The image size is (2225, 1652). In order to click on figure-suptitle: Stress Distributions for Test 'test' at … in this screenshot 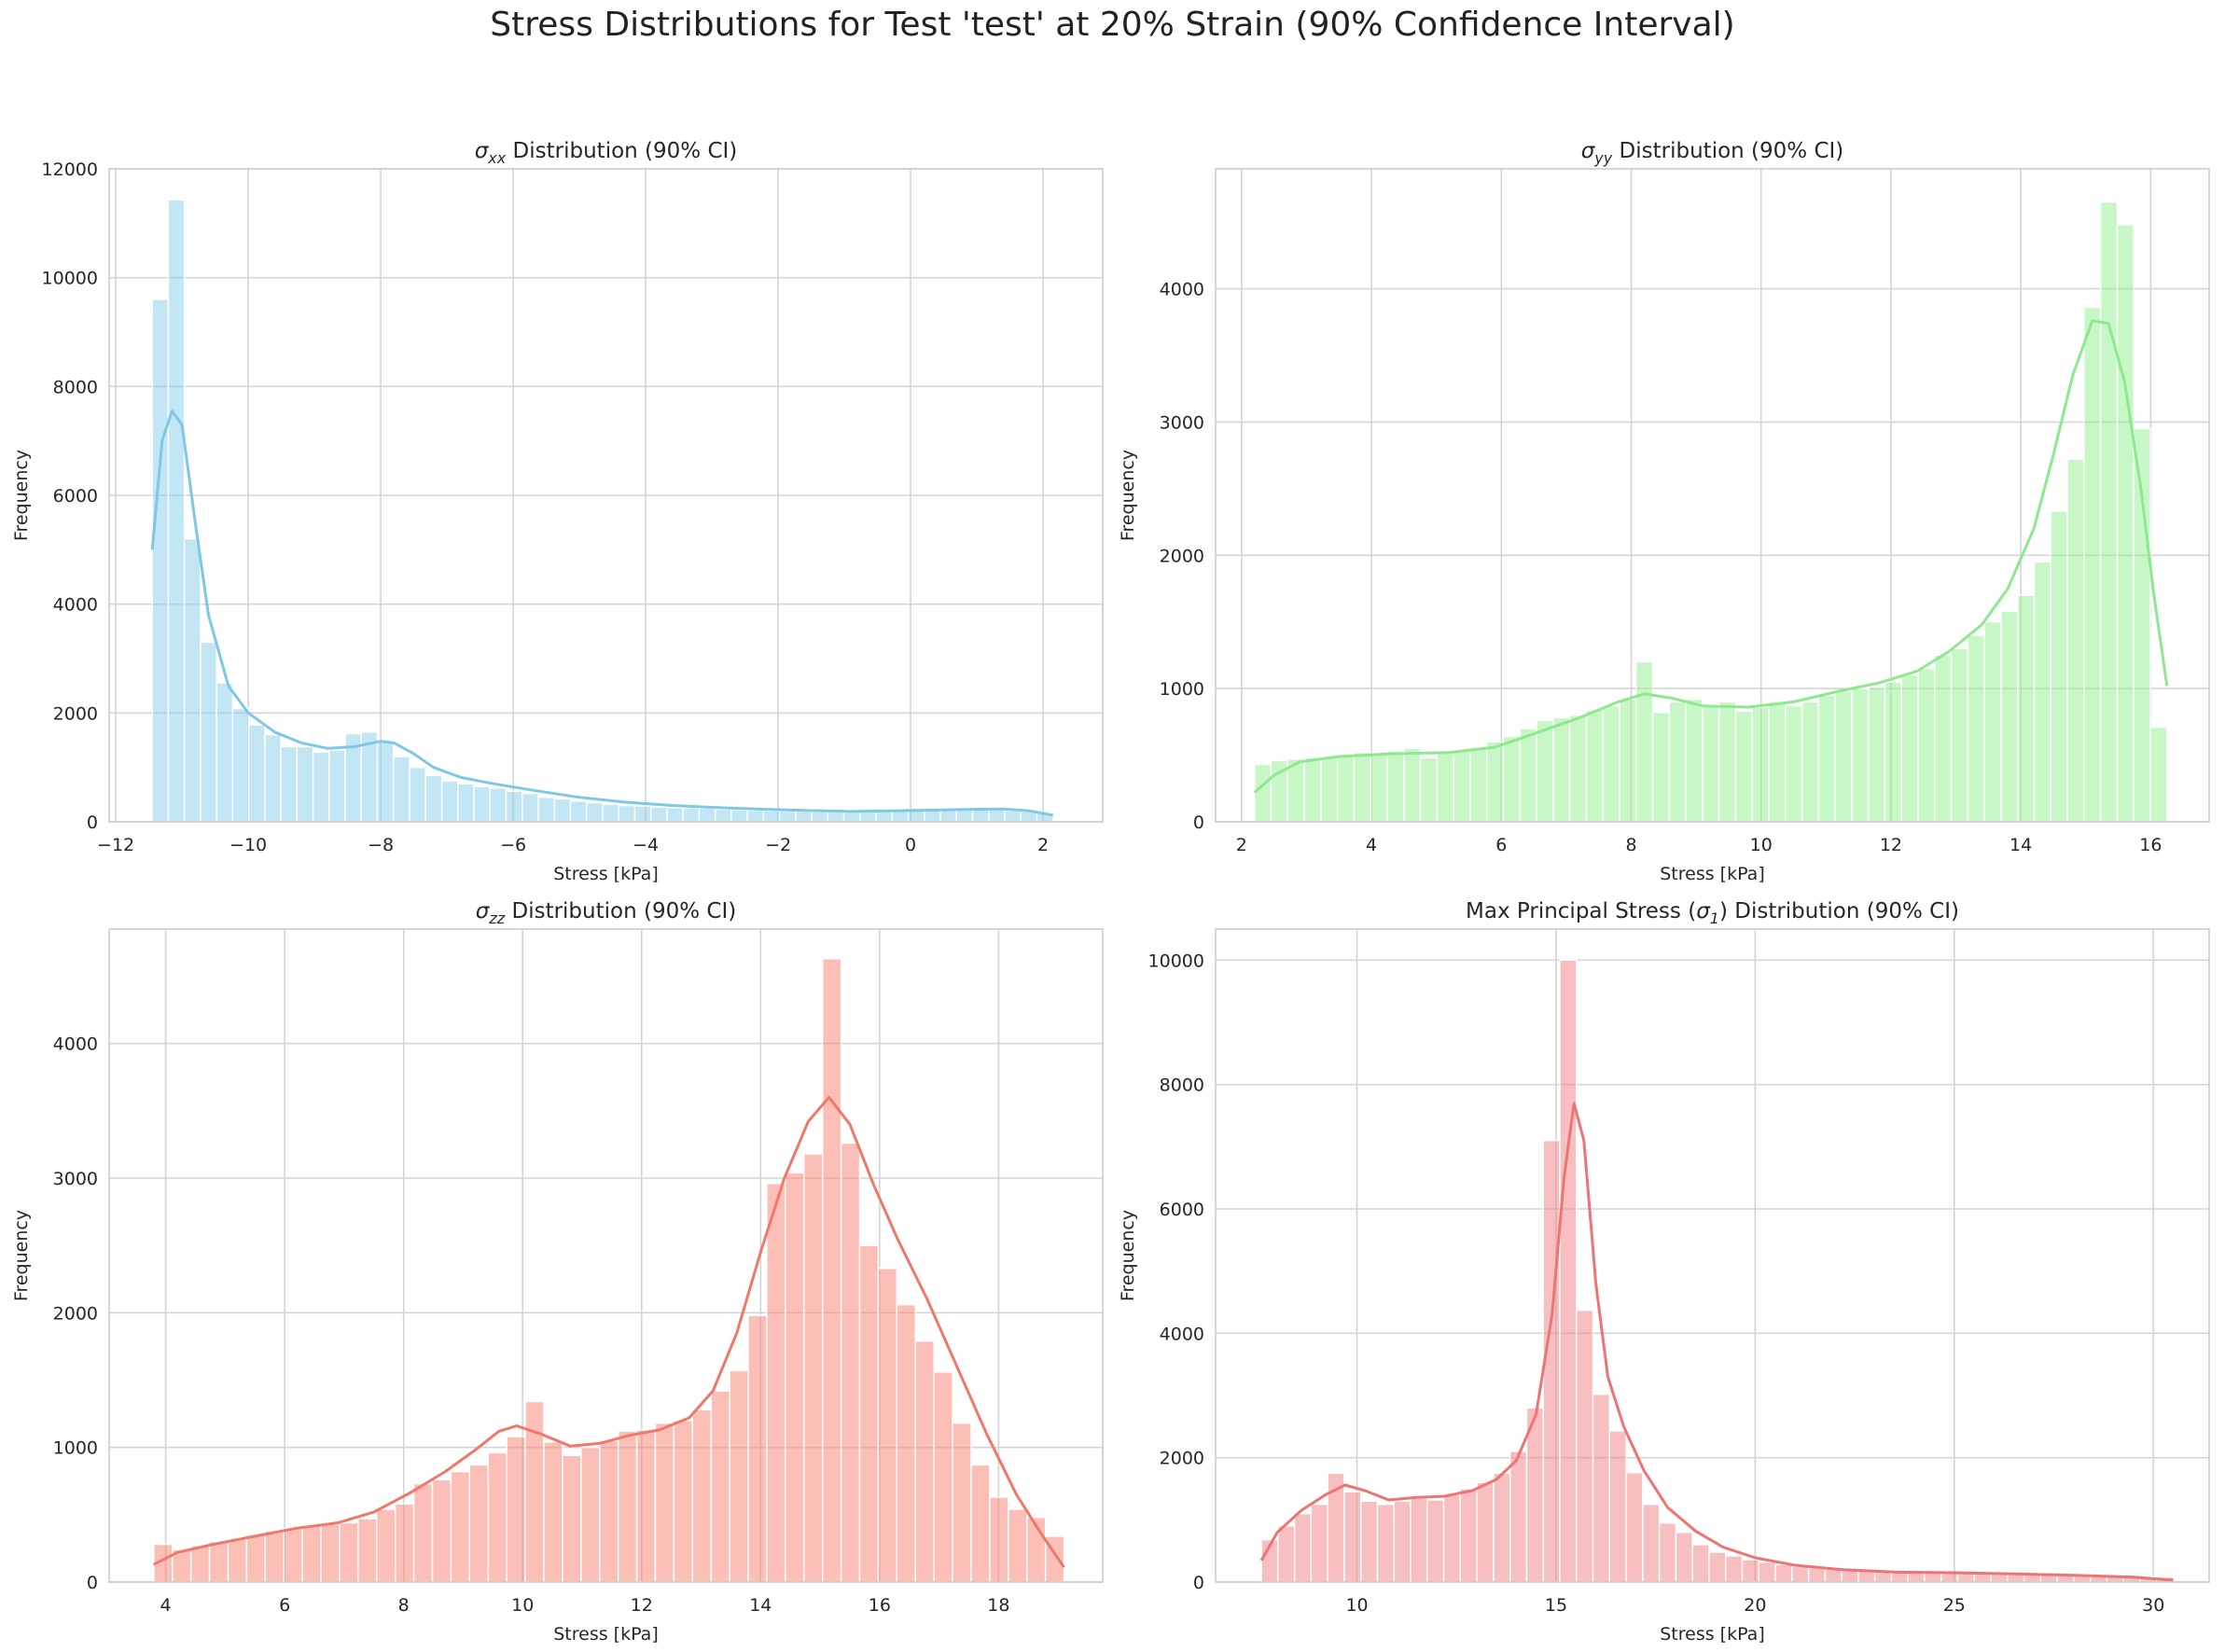, I will do `click(1112, 25)`.